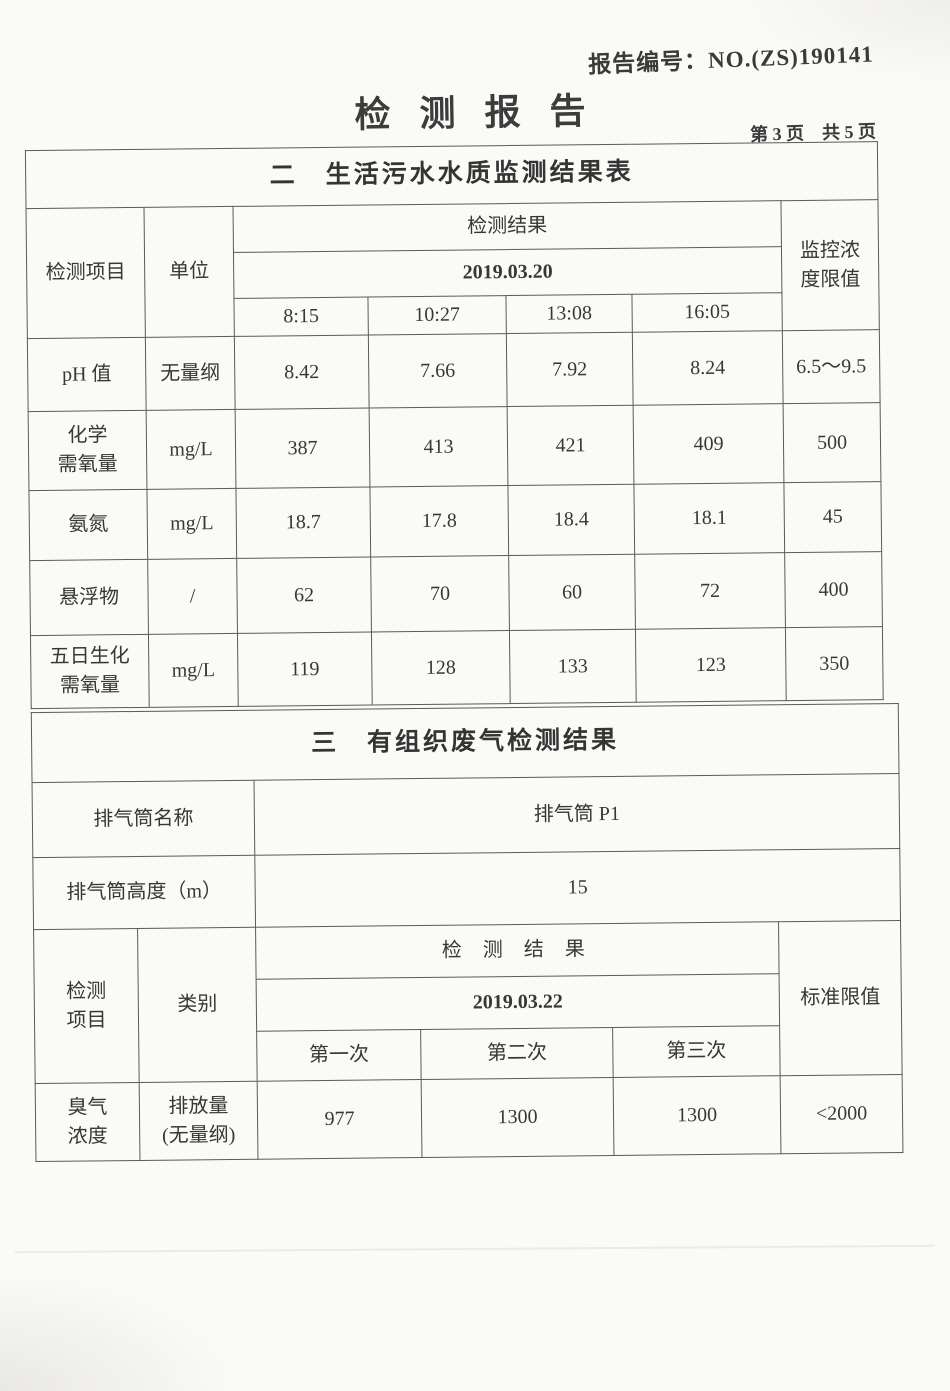 Image resolution: width=950 pixels, height=1391 pixels. What do you see at coordinates (439, 521) in the screenshot?
I see `row-value: 17.8` at bounding box center [439, 521].